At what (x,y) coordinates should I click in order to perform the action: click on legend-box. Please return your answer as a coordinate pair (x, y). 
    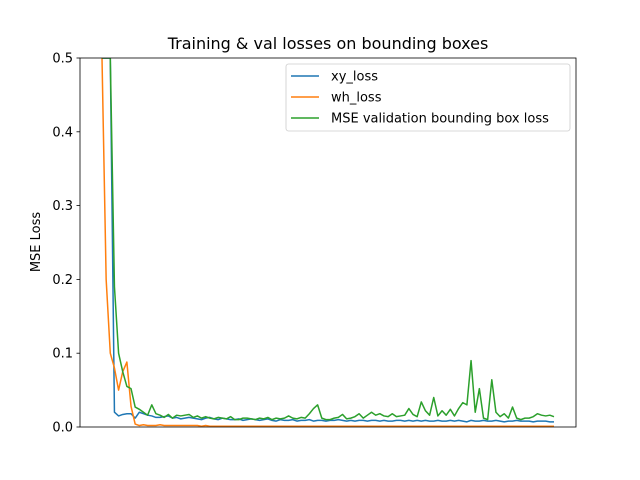
    Looking at the image, I should click on (428, 97).